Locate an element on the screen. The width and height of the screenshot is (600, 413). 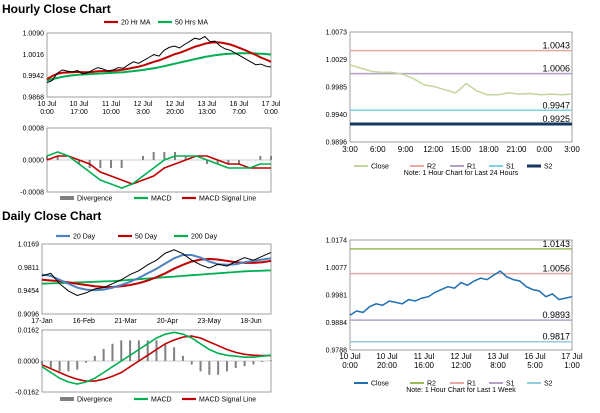
hourly_pivots-y-tick: 0.9940 is located at coordinates (337, 115).